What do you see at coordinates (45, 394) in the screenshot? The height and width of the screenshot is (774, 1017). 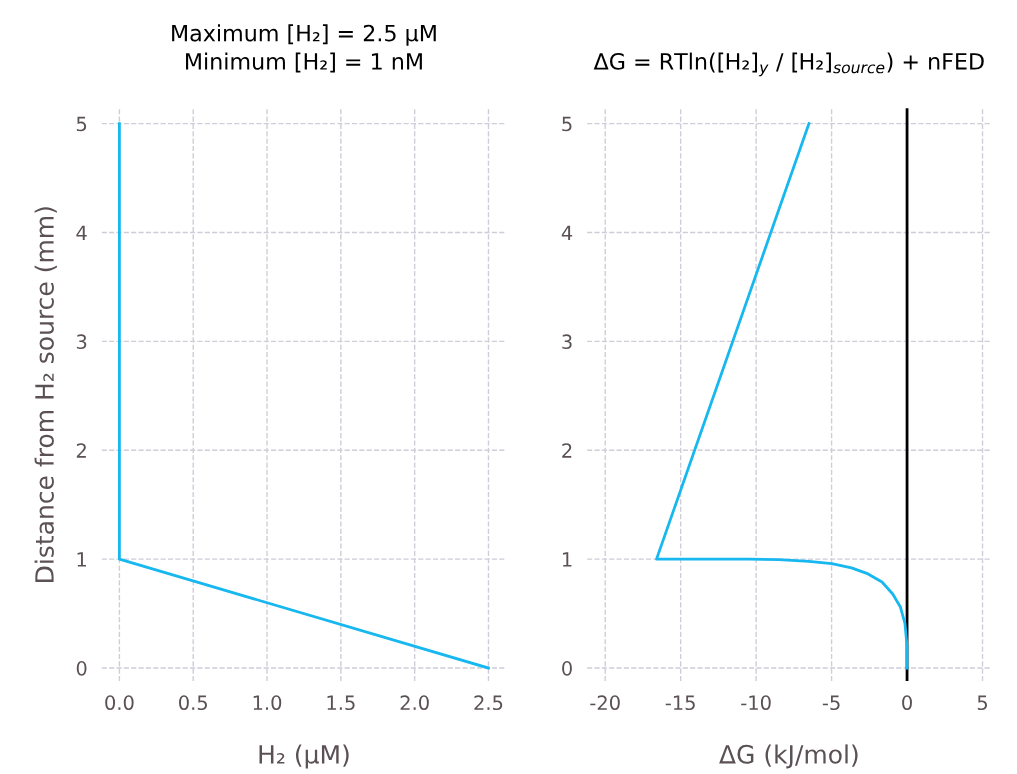 I see `y-axis-title: Distance from H₂ source (mm)` at bounding box center [45, 394].